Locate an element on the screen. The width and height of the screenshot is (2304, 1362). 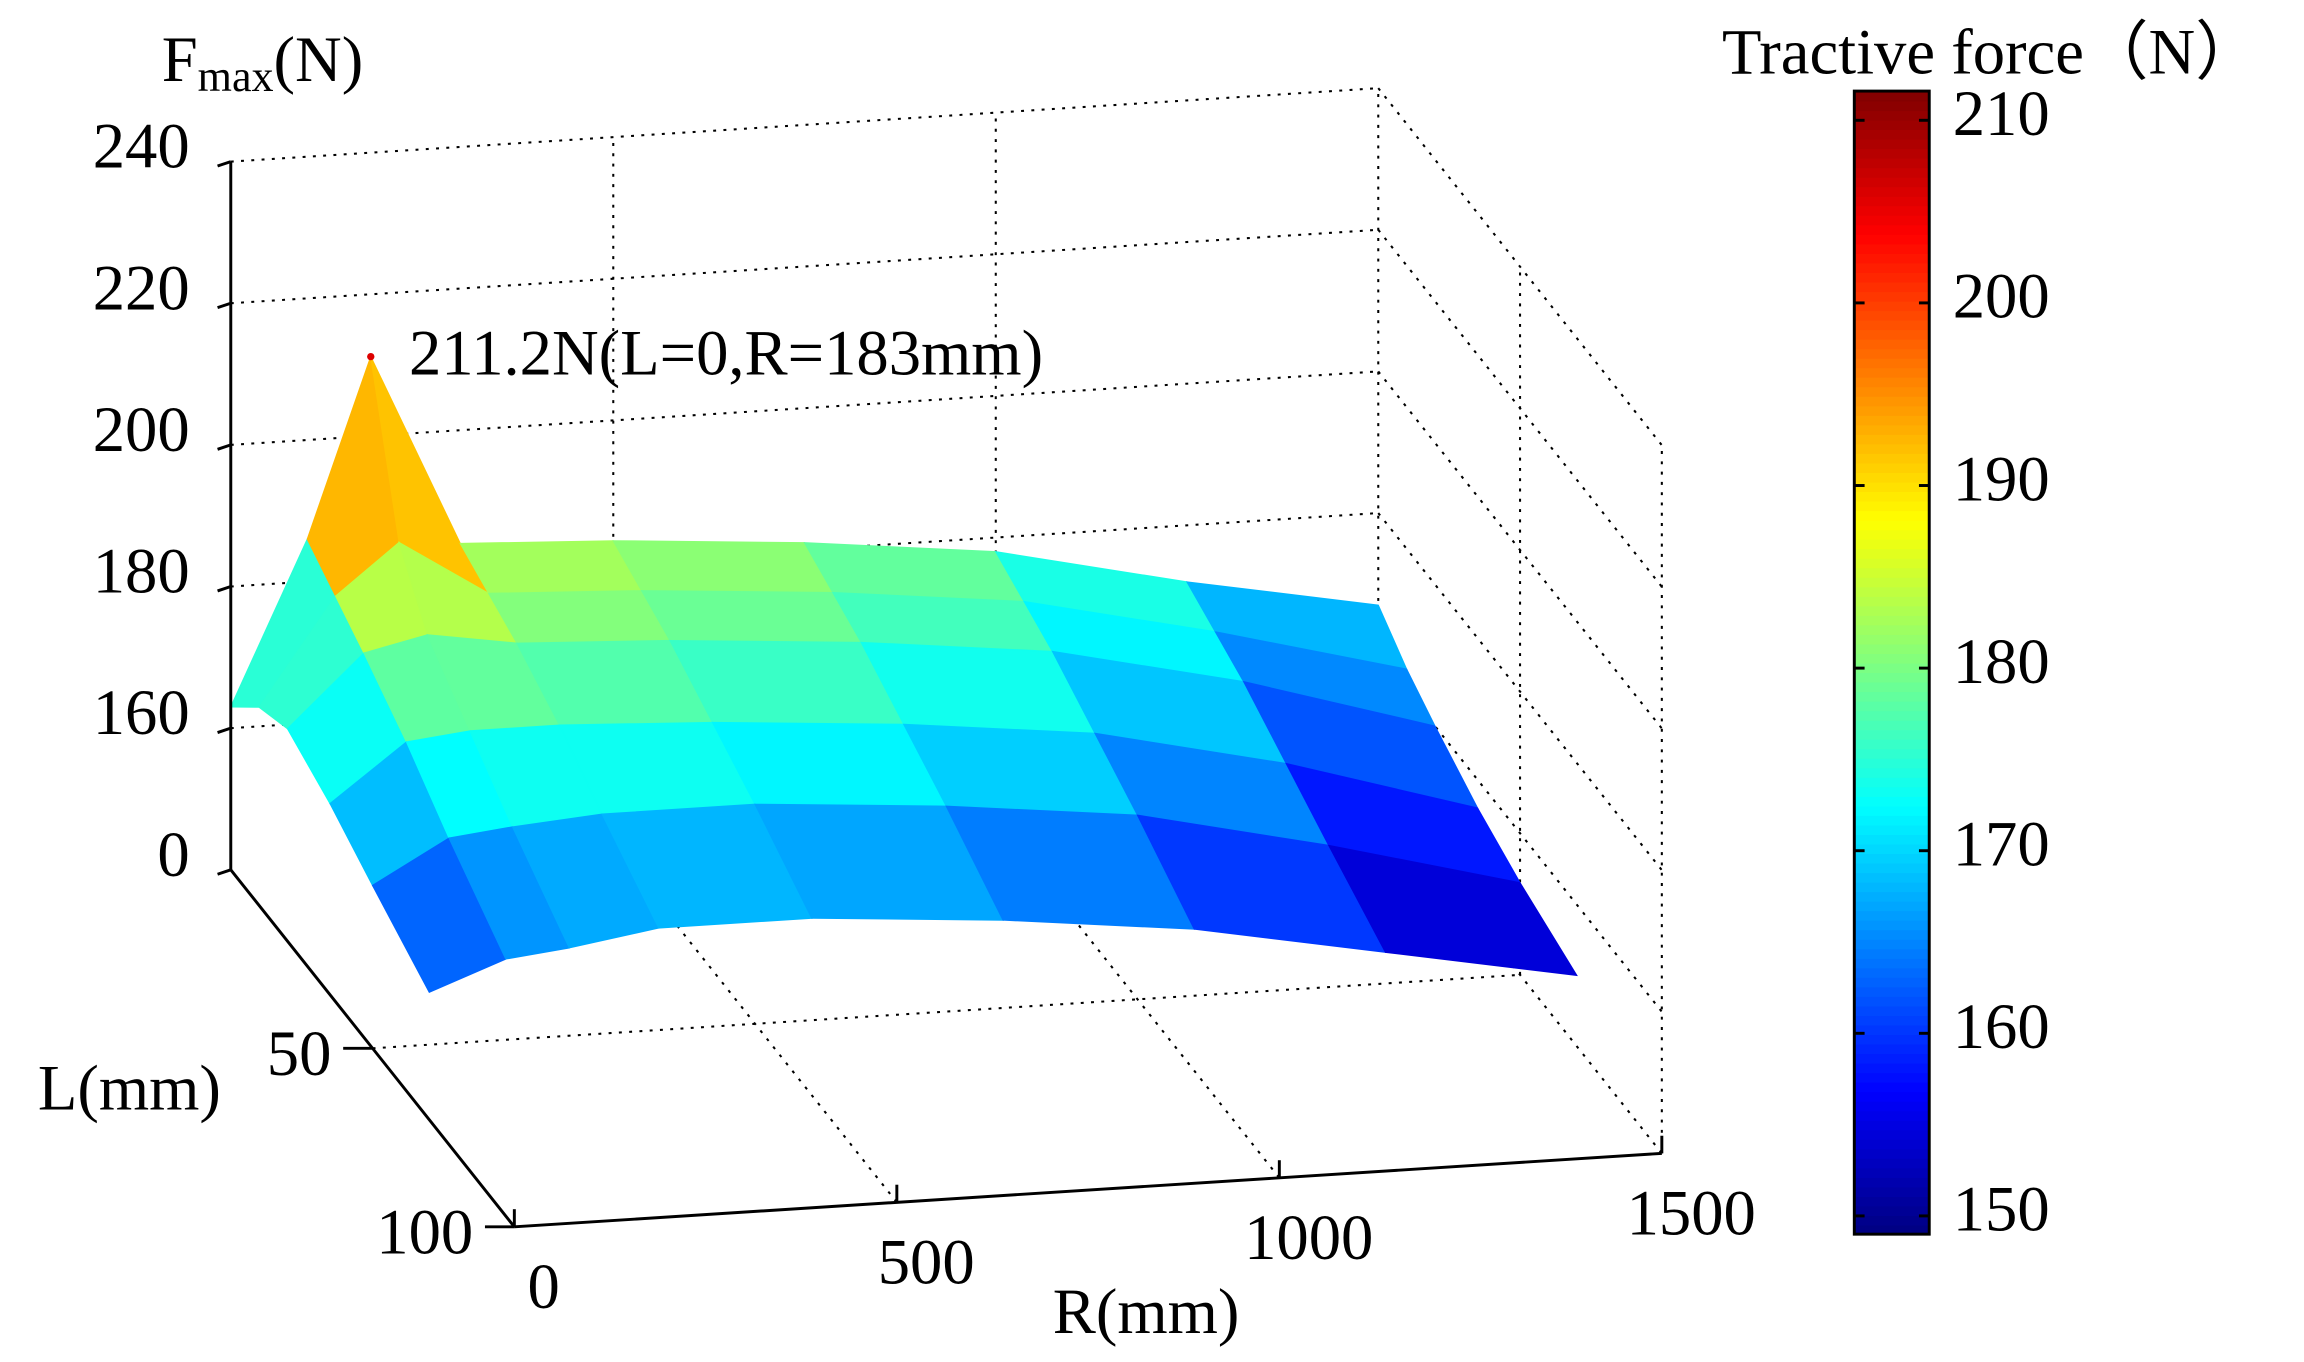
colorbar-tick-label: 160 is located at coordinates (2001, 1026).